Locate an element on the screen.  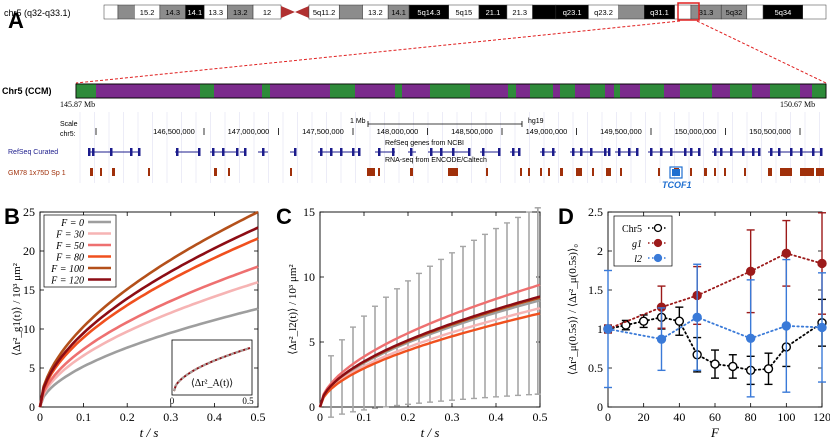
y-tick-label: 10 is located at coordinates (309, 277).